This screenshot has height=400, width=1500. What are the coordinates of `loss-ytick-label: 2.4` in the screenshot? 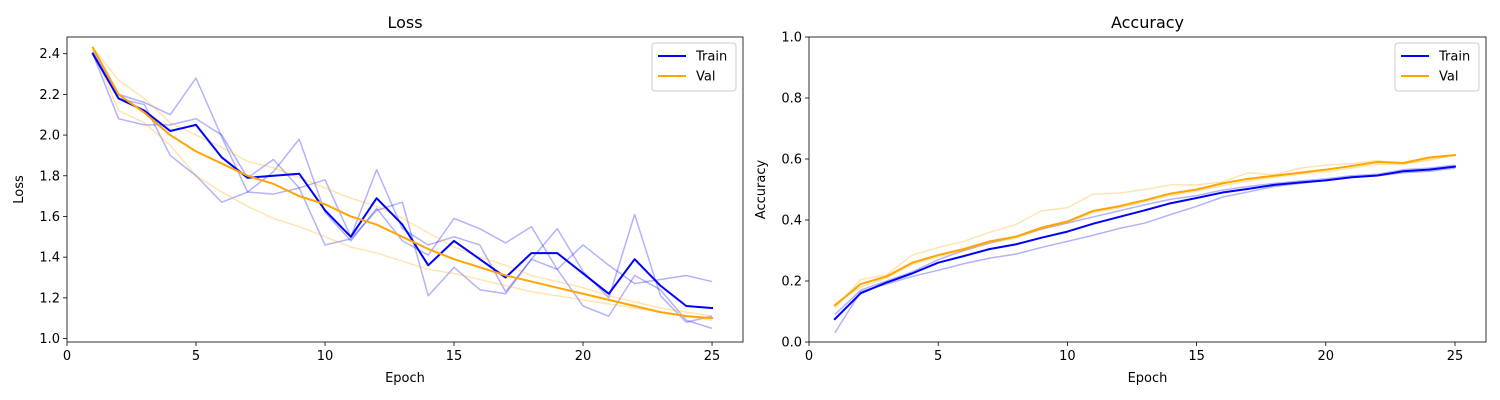 It's located at (49, 54).